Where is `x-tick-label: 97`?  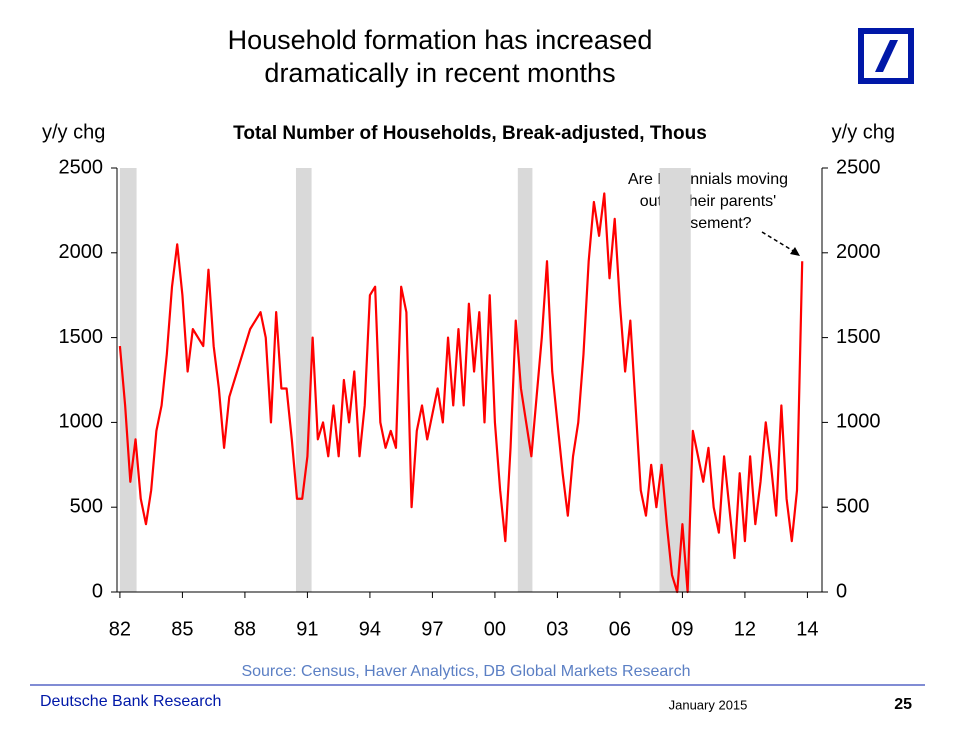
x-tick-label: 97 is located at coordinates (432, 629).